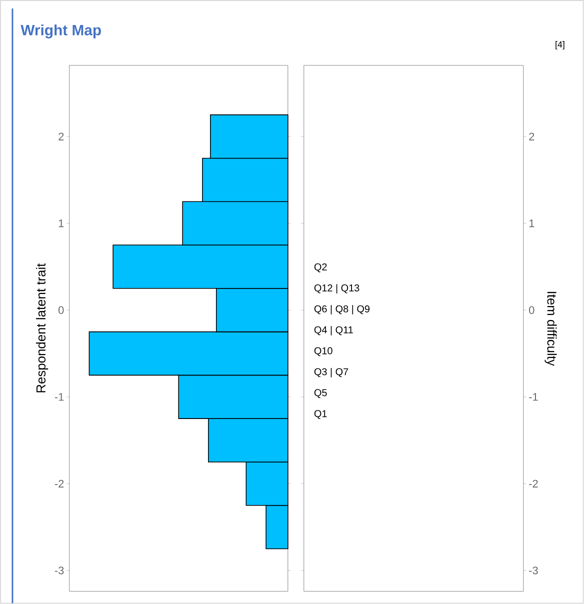 The width and height of the screenshot is (584, 604). Describe the element at coordinates (533, 484) in the screenshot. I see `y2-tick-label: -2` at that location.